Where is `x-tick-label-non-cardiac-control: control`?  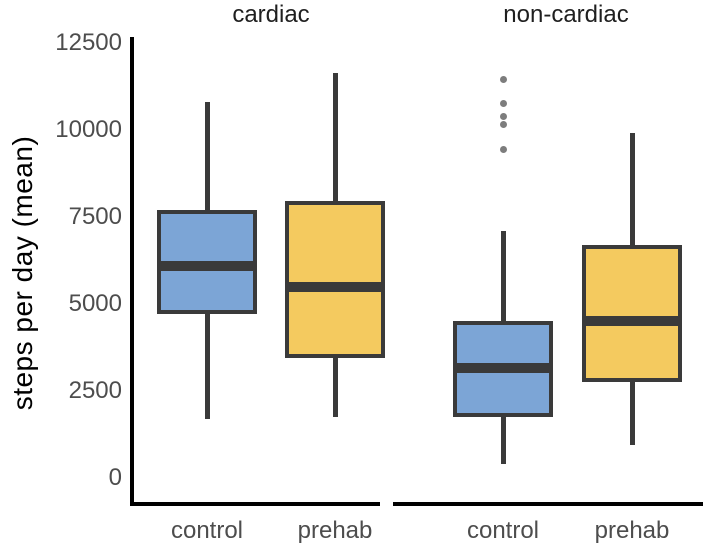 x-tick-label-non-cardiac-control: control is located at coordinates (503, 530).